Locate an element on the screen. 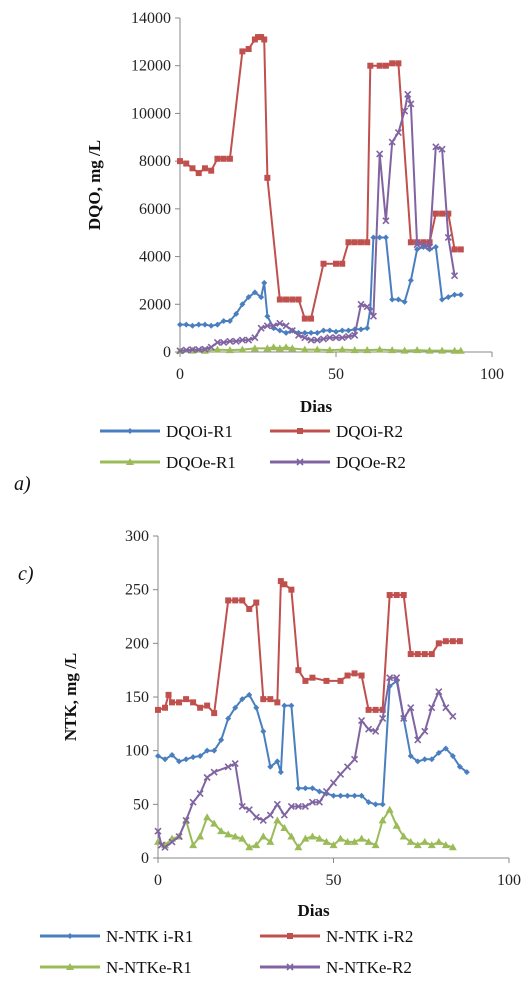  panel-label: c) is located at coordinates (26, 574).